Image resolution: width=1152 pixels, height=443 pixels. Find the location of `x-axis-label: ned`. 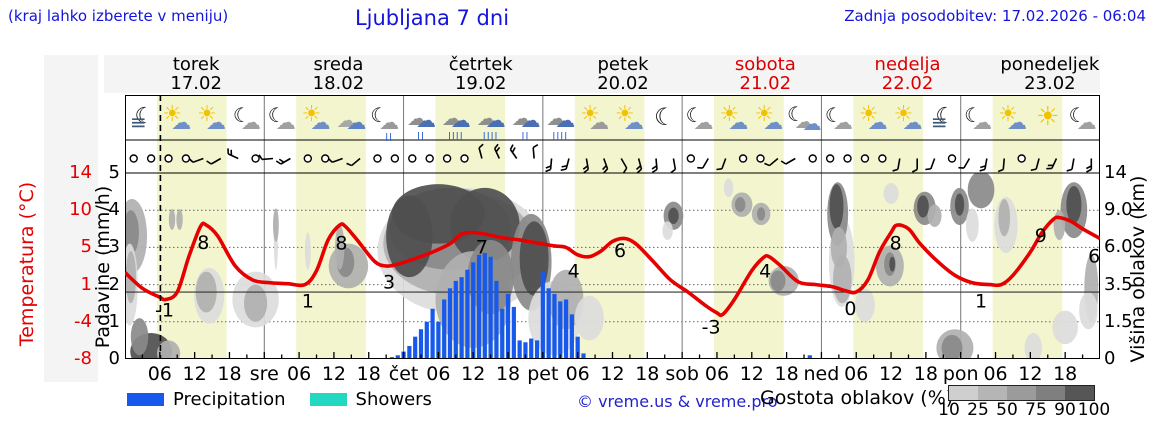

x-axis-label: ned is located at coordinates (822, 374).